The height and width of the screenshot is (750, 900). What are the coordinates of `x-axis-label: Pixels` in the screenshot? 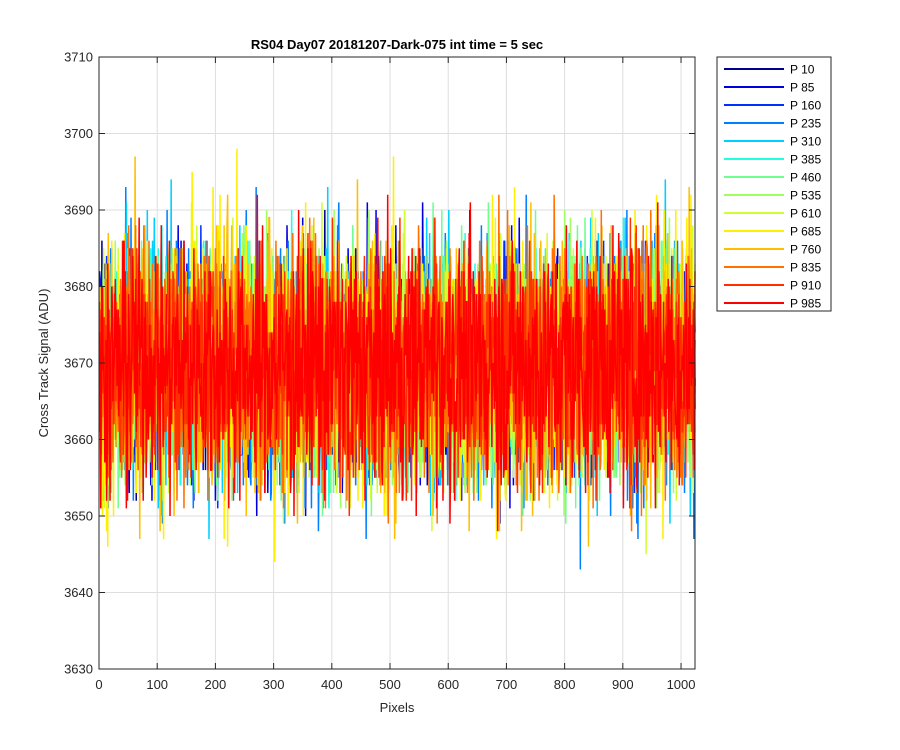 It's located at (397, 707).